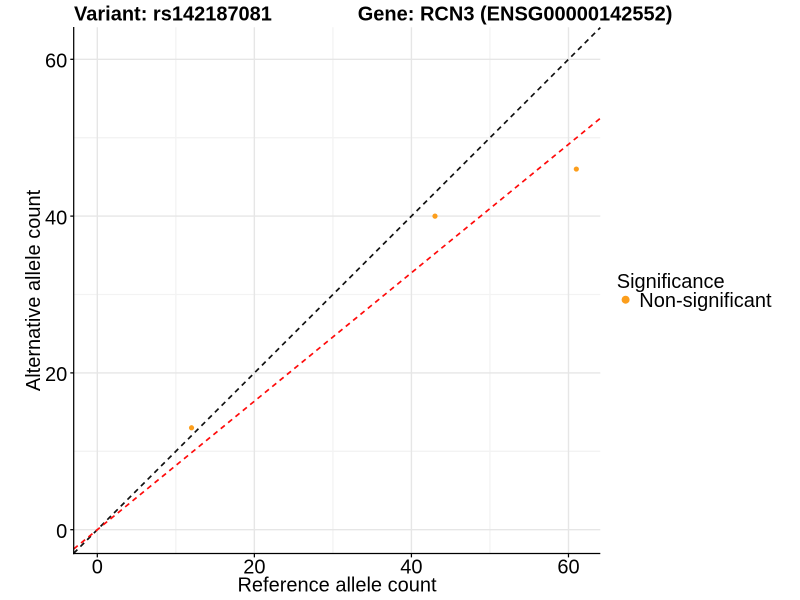  What do you see at coordinates (336, 586) in the screenshot?
I see `svg-text: Reference allele count` at bounding box center [336, 586].